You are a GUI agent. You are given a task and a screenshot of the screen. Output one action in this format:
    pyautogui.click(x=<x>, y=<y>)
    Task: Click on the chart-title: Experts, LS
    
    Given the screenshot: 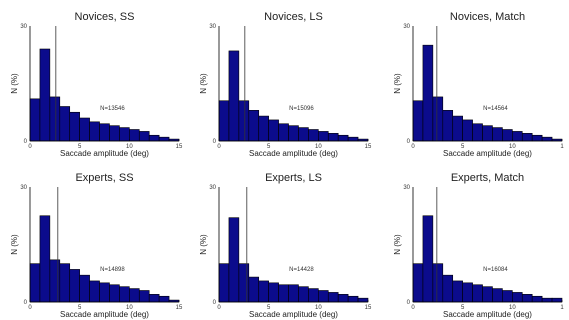 What is the action you would take?
    pyautogui.click(x=293, y=178)
    